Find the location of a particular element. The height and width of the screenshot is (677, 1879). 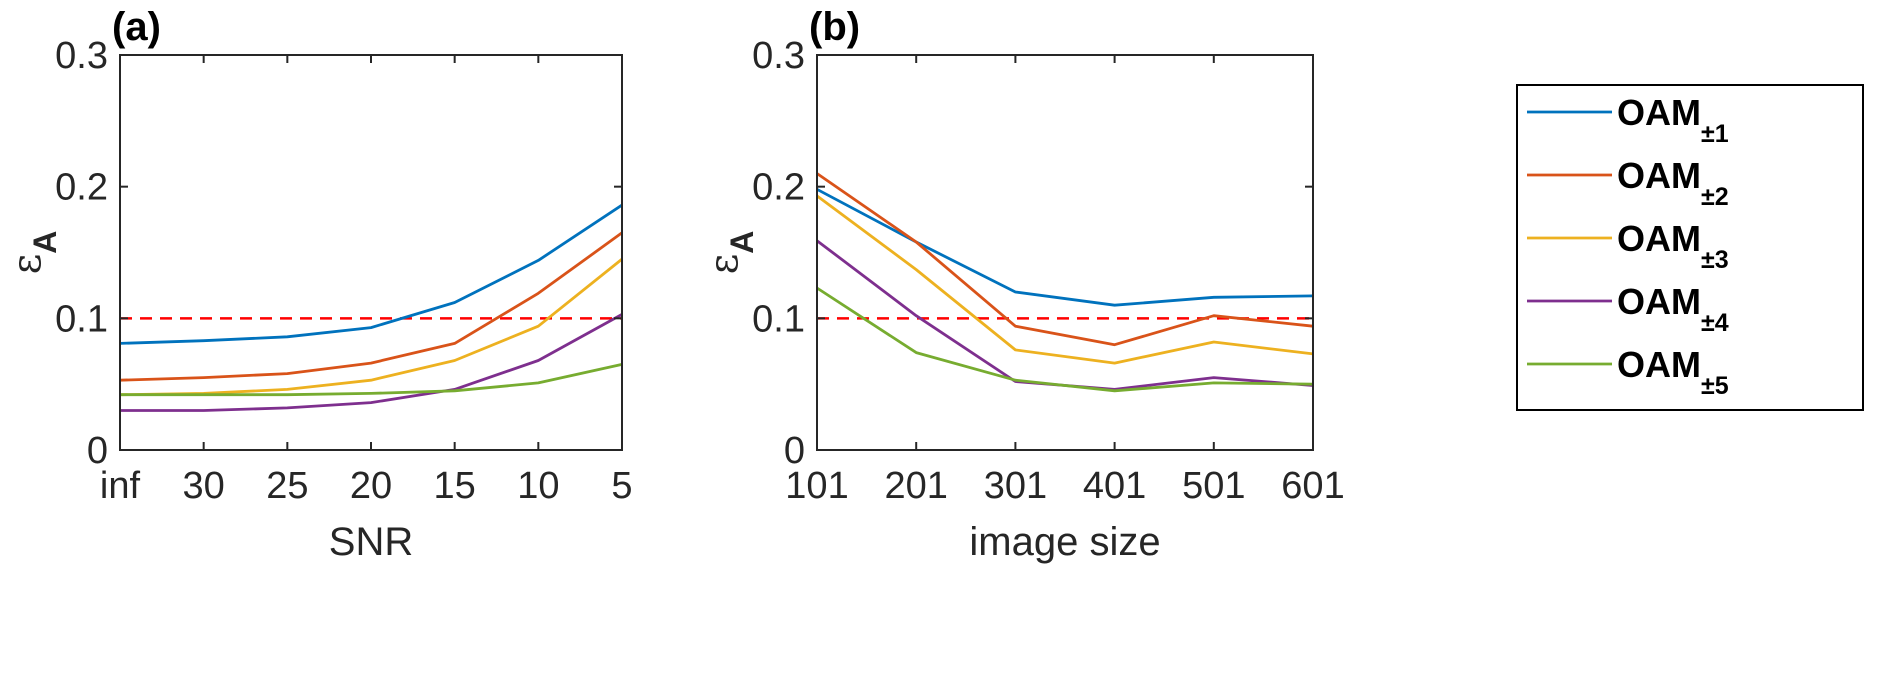

x-tick-label: 20 is located at coordinates (371, 486).